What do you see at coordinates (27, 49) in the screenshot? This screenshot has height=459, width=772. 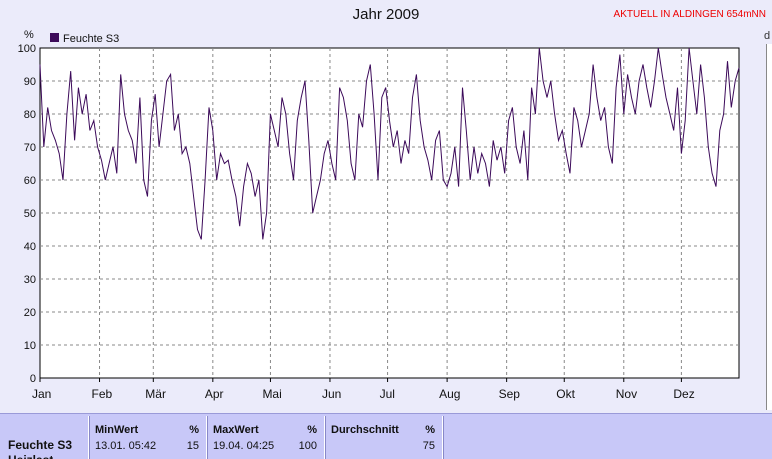 I see `y-tick-label: 100` at bounding box center [27, 49].